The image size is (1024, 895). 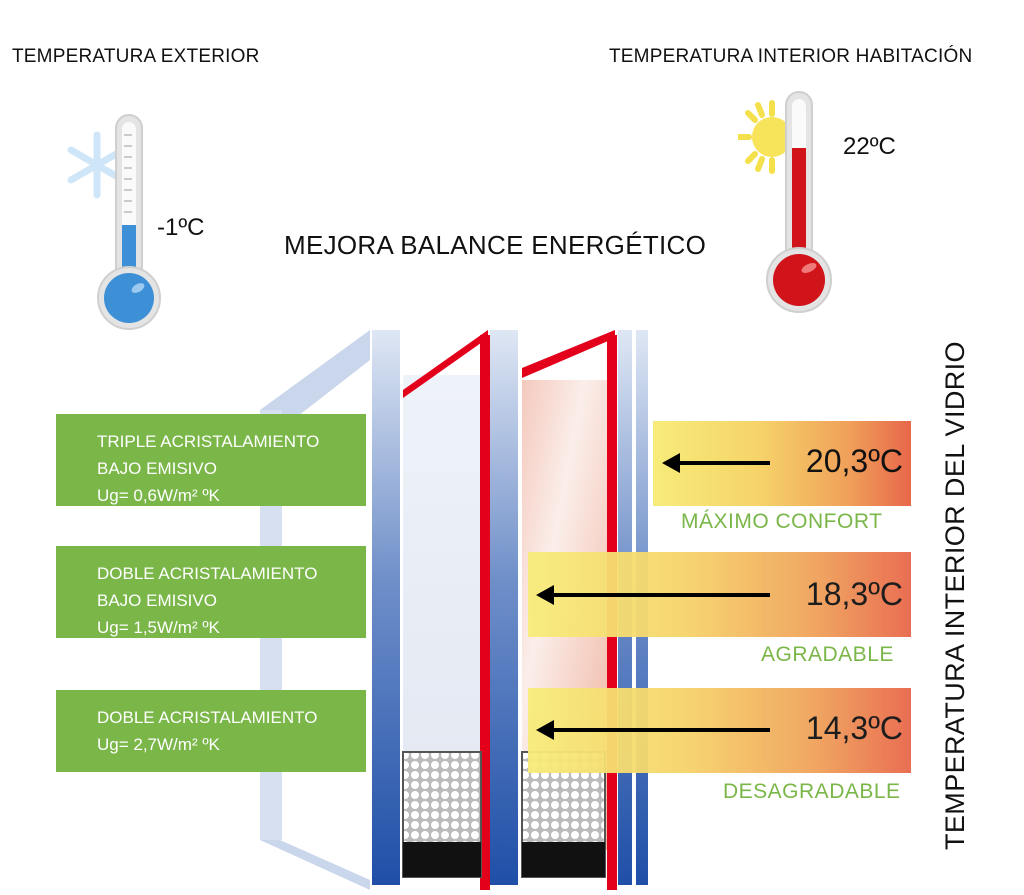 What do you see at coordinates (158, 627) in the screenshot?
I see `glazing-u-value: Ug= 1,5W/m² ºK` at bounding box center [158, 627].